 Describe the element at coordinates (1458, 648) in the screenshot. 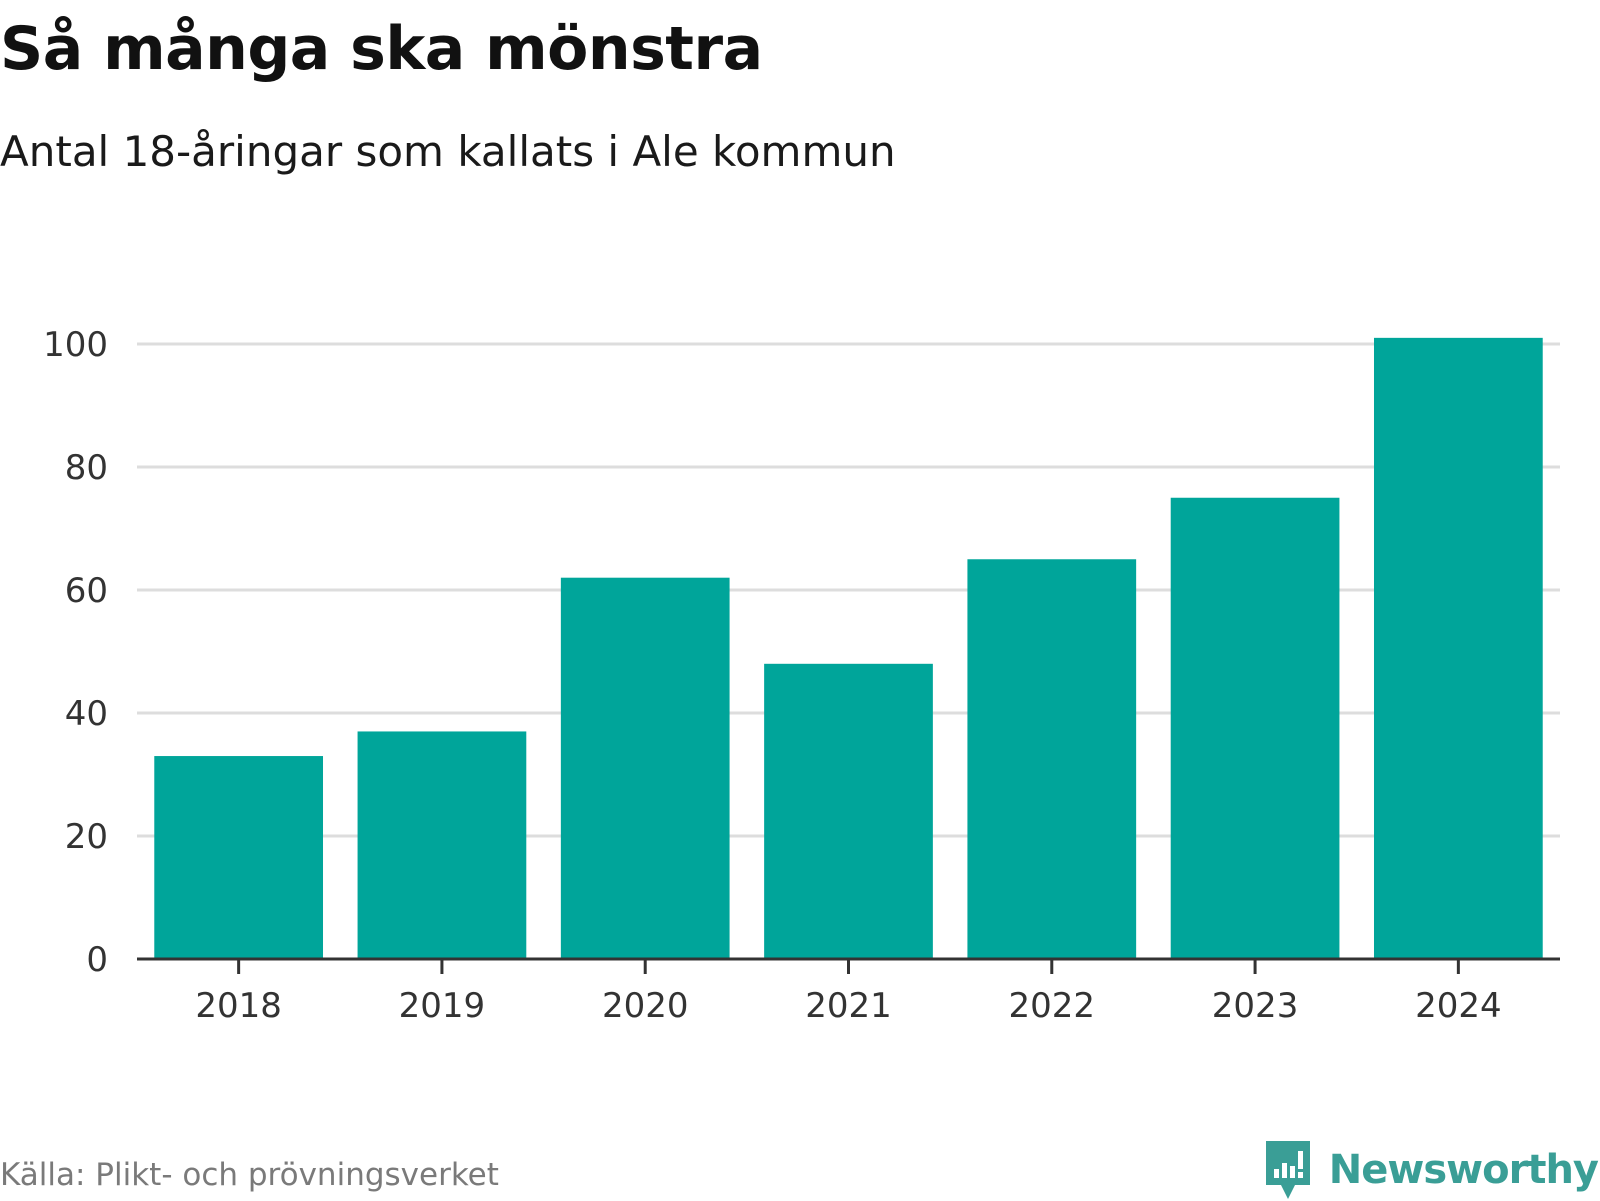

I see `bar-2024` at that location.